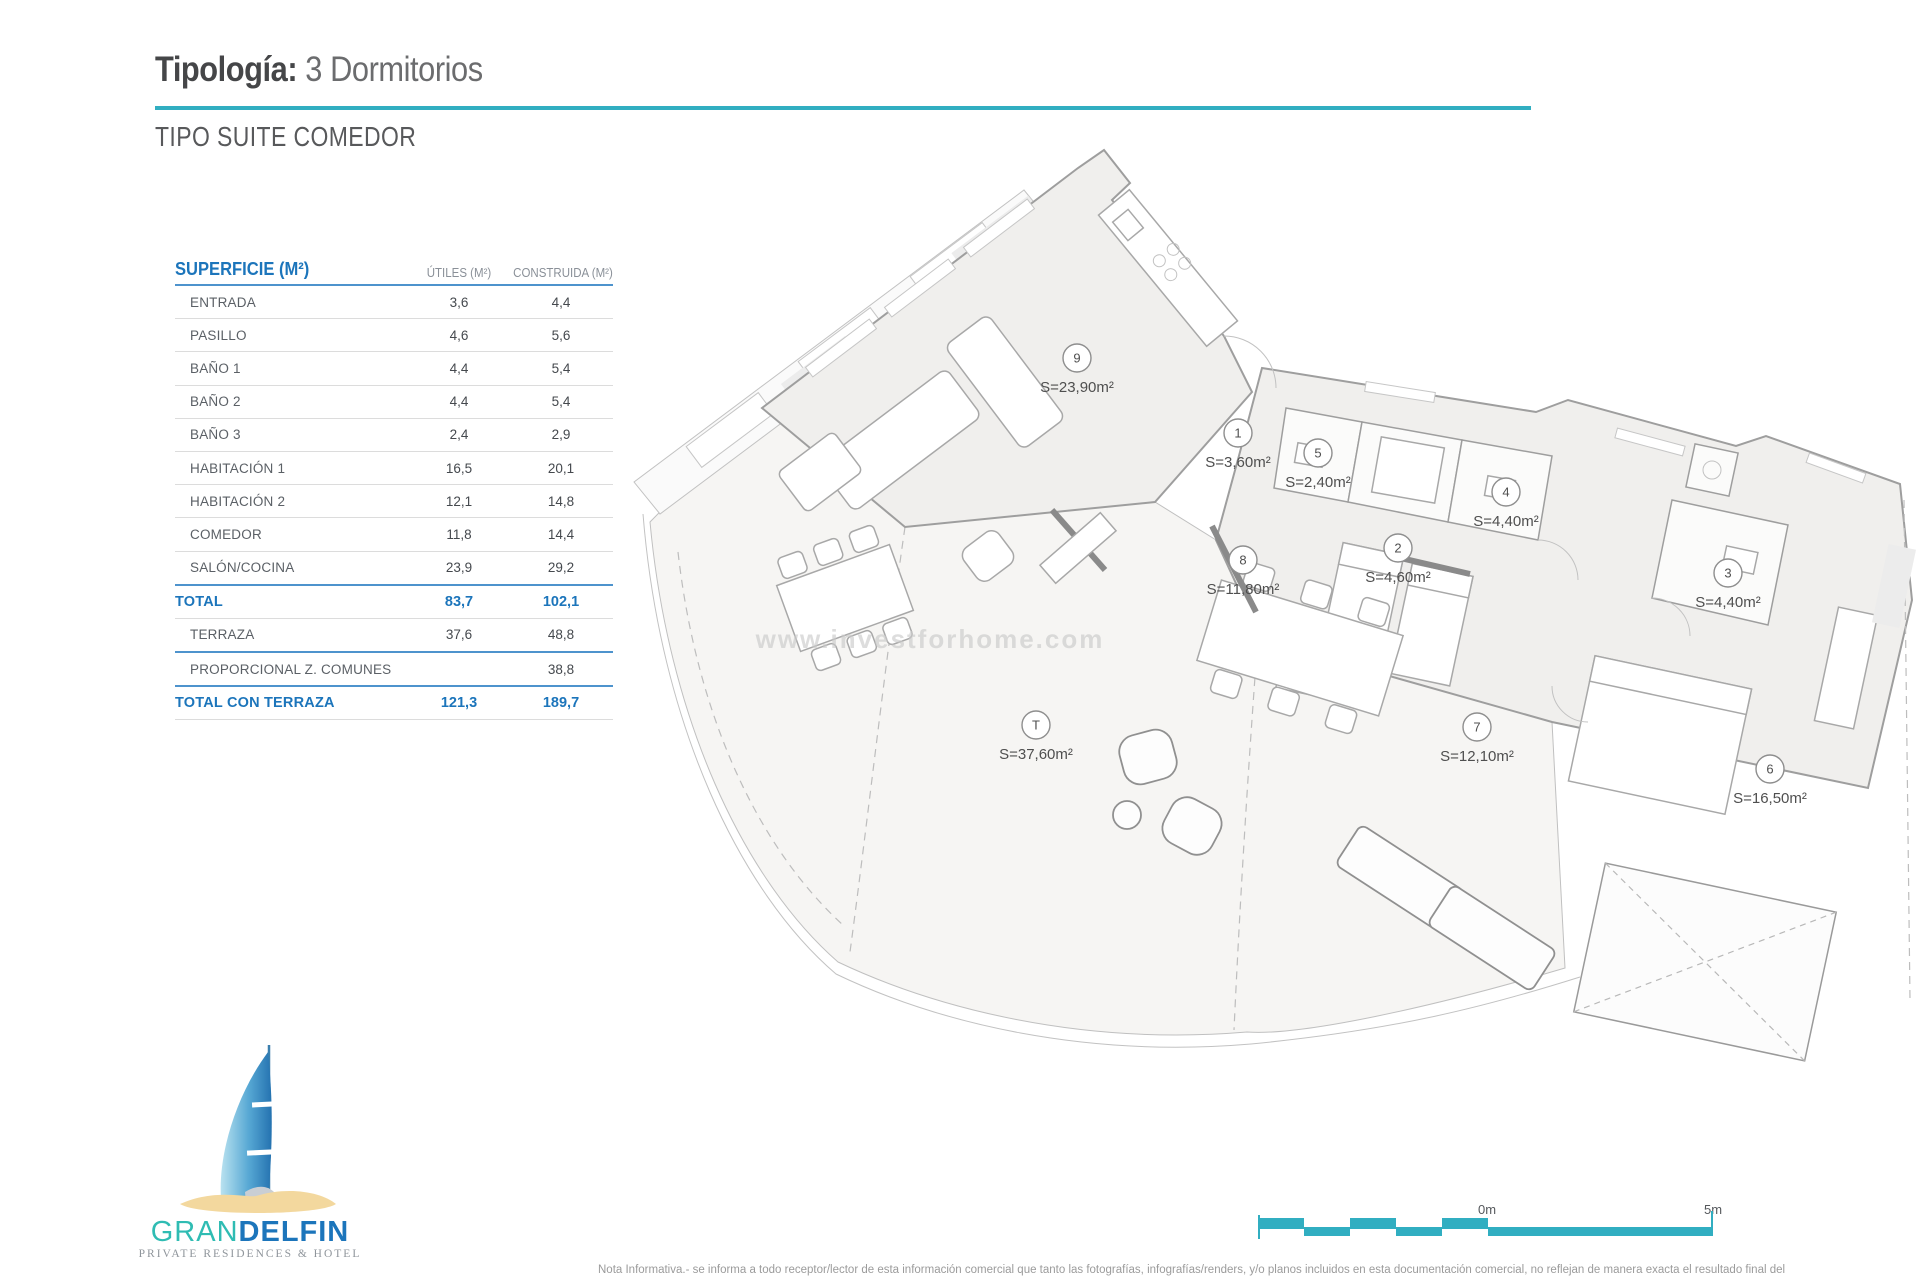 Image resolution: width=1920 pixels, height=1280 pixels. Describe the element at coordinates (1505, 492) in the screenshot. I see `svg-text: 4` at that location.